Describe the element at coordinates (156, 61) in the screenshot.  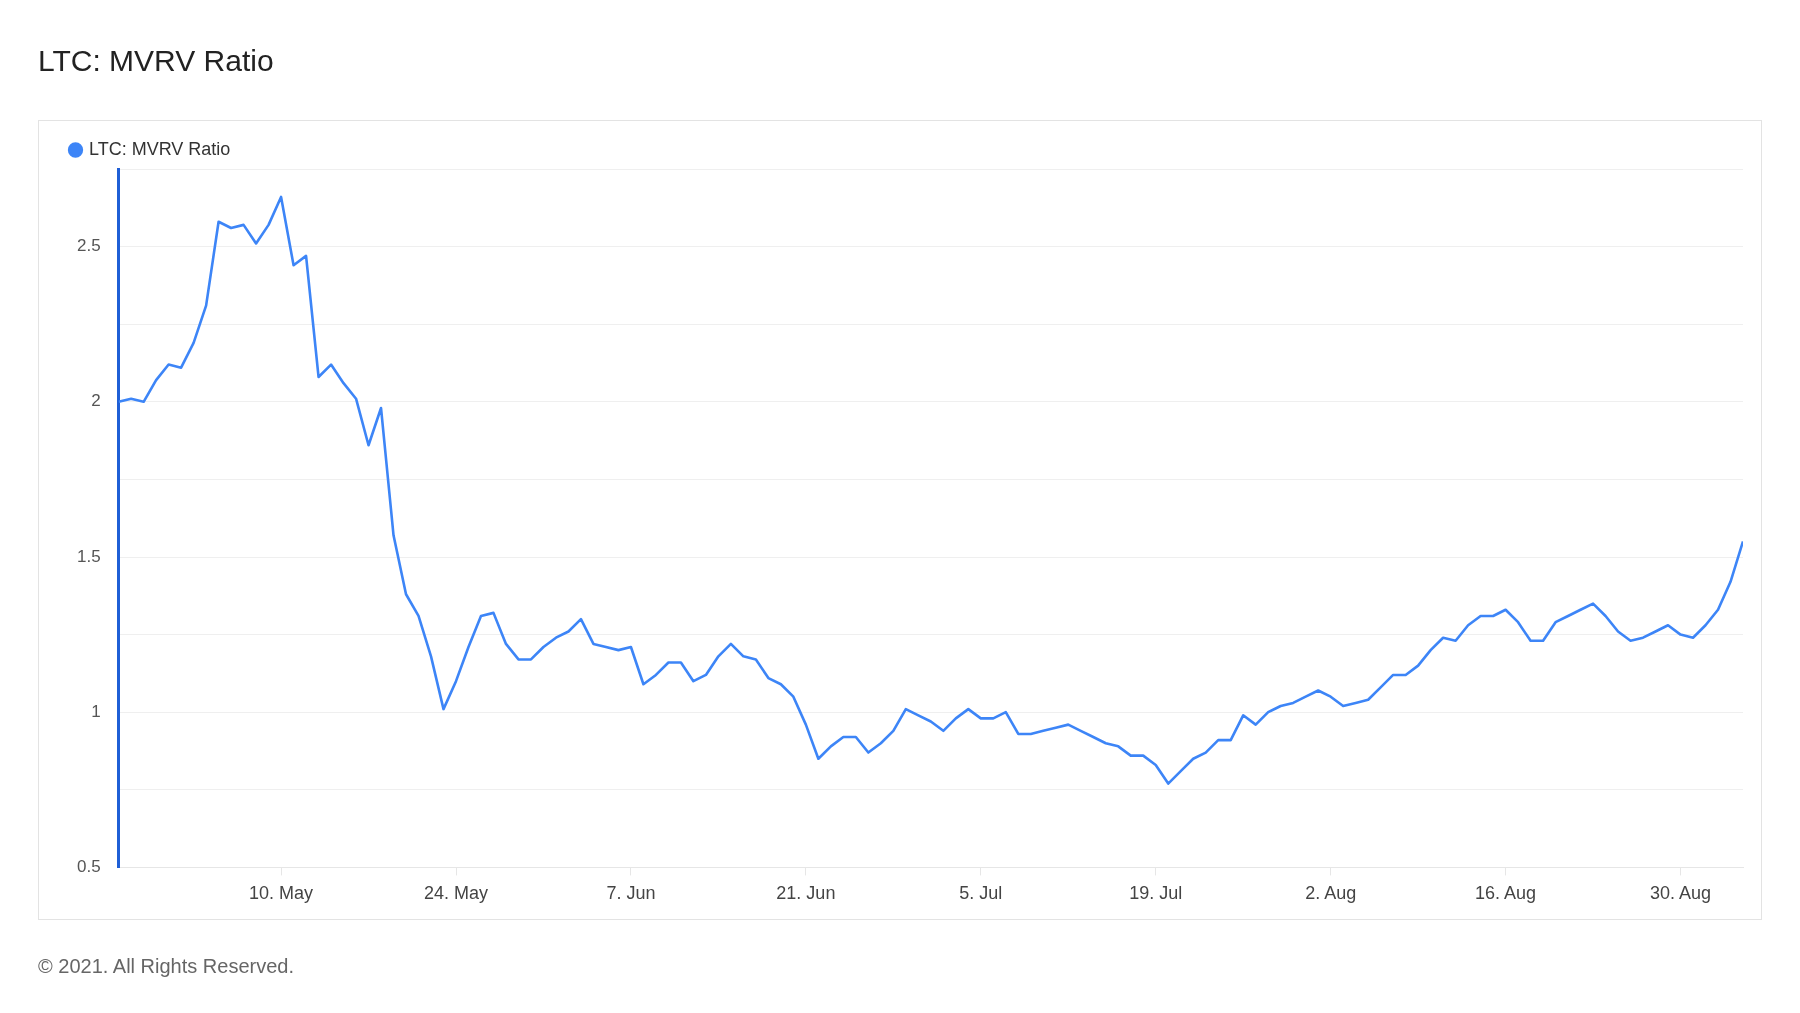
I see `chart-title: LTC: MVRV Ratio` at that location.